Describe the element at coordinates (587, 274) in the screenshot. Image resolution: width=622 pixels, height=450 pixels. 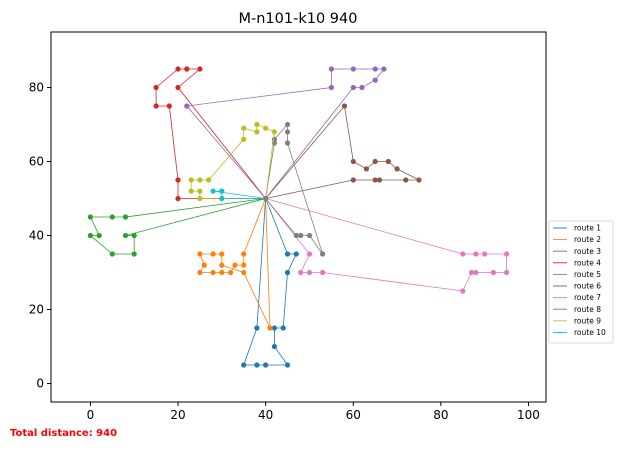
I see `legend-label-5: route 5` at that location.